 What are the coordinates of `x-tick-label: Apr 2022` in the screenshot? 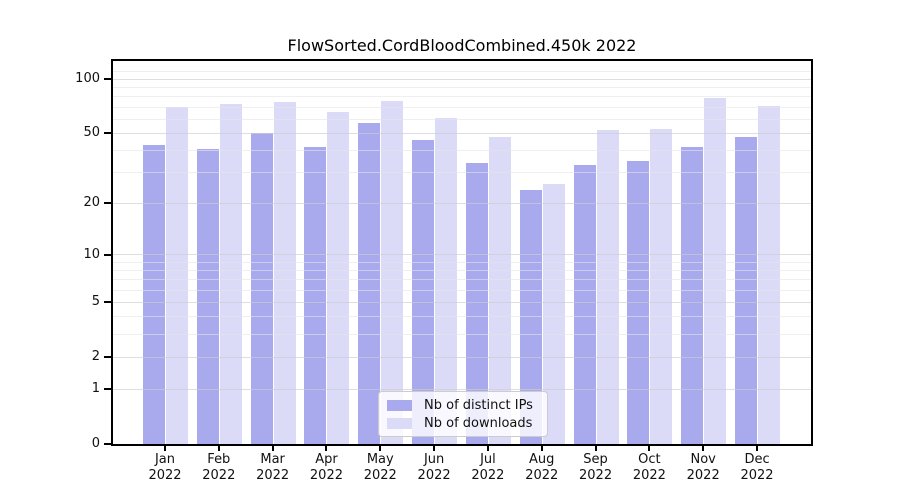 It's located at (326, 467).